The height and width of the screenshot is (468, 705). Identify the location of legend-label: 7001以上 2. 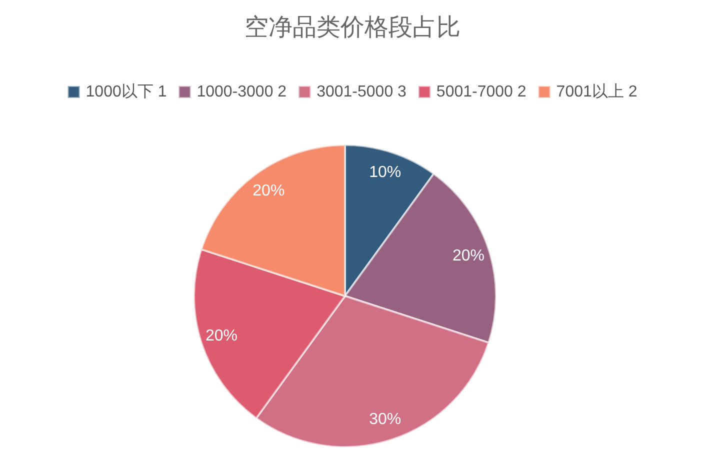
(597, 92).